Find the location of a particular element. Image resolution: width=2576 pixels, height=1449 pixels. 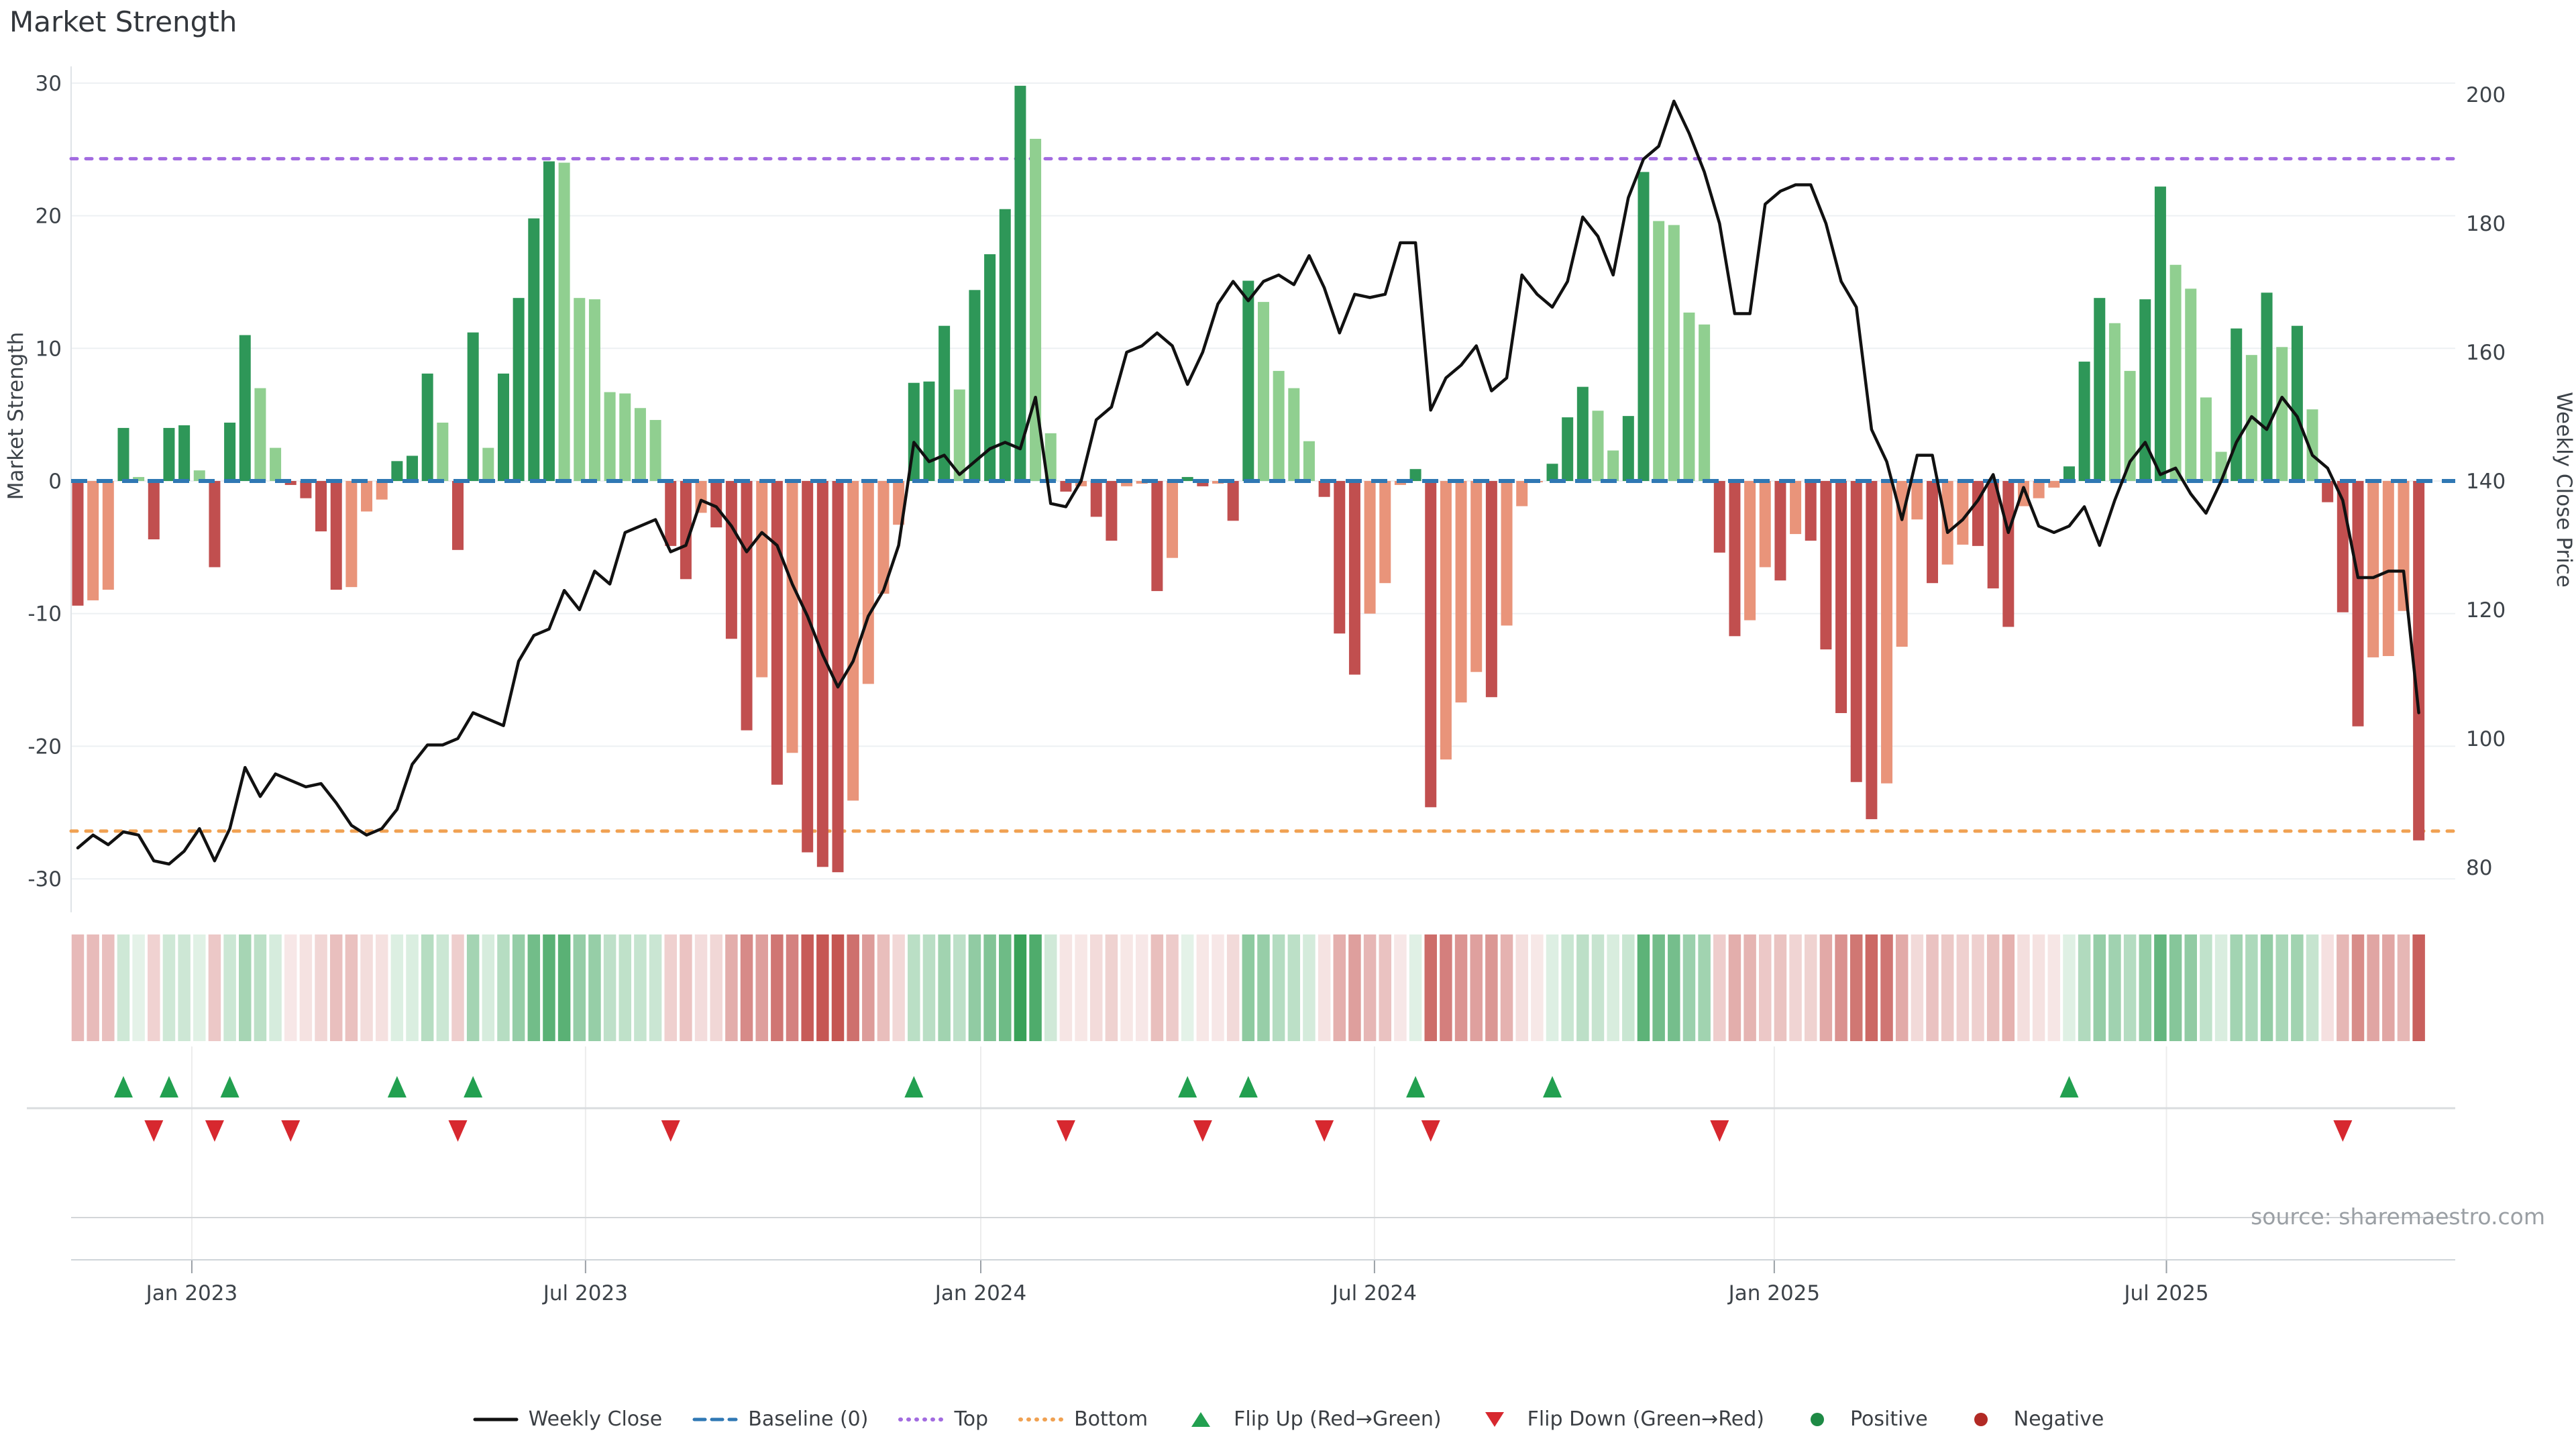

left-axis-tick: -30 is located at coordinates (45, 879).